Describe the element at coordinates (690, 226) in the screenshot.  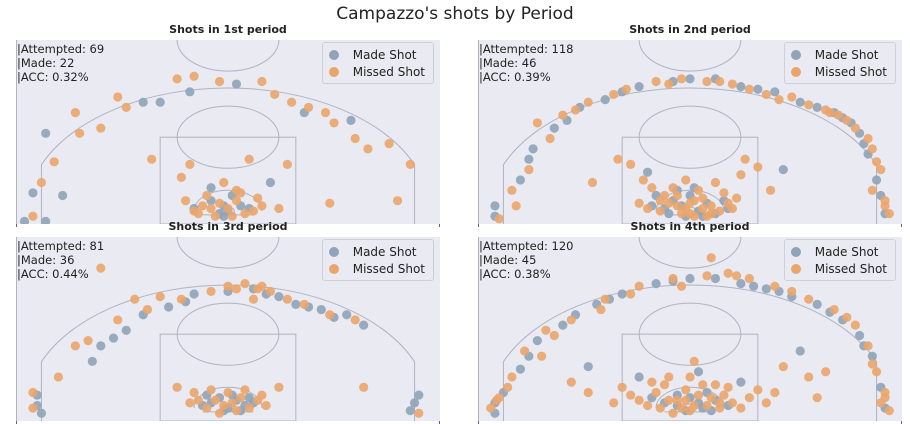
I see `chart-title: Shots in 4th period` at that location.